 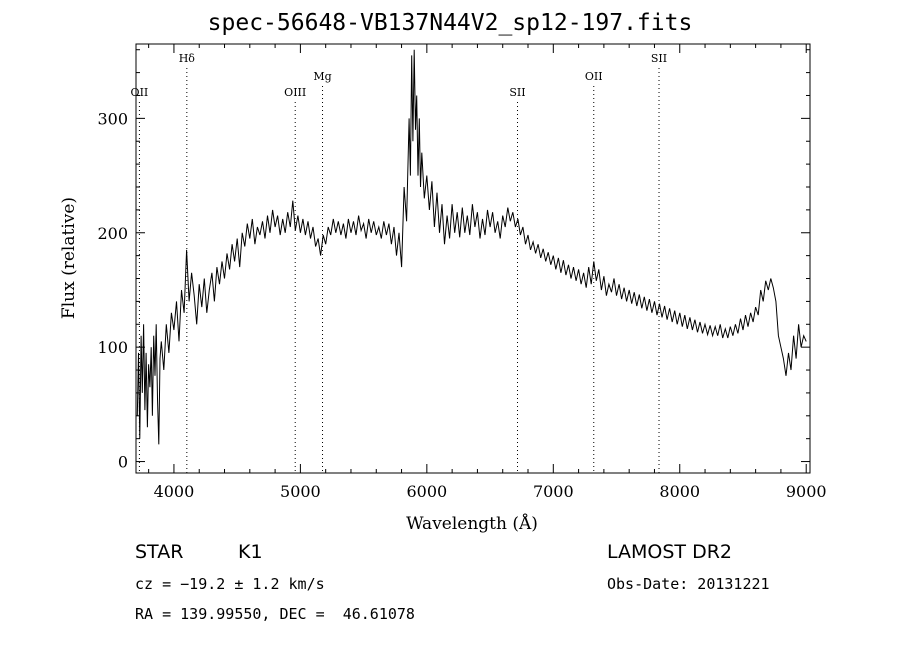 What do you see at coordinates (275, 614) in the screenshot?
I see `radec-text: RA = 139.99550, DEC = 46.61078` at bounding box center [275, 614].